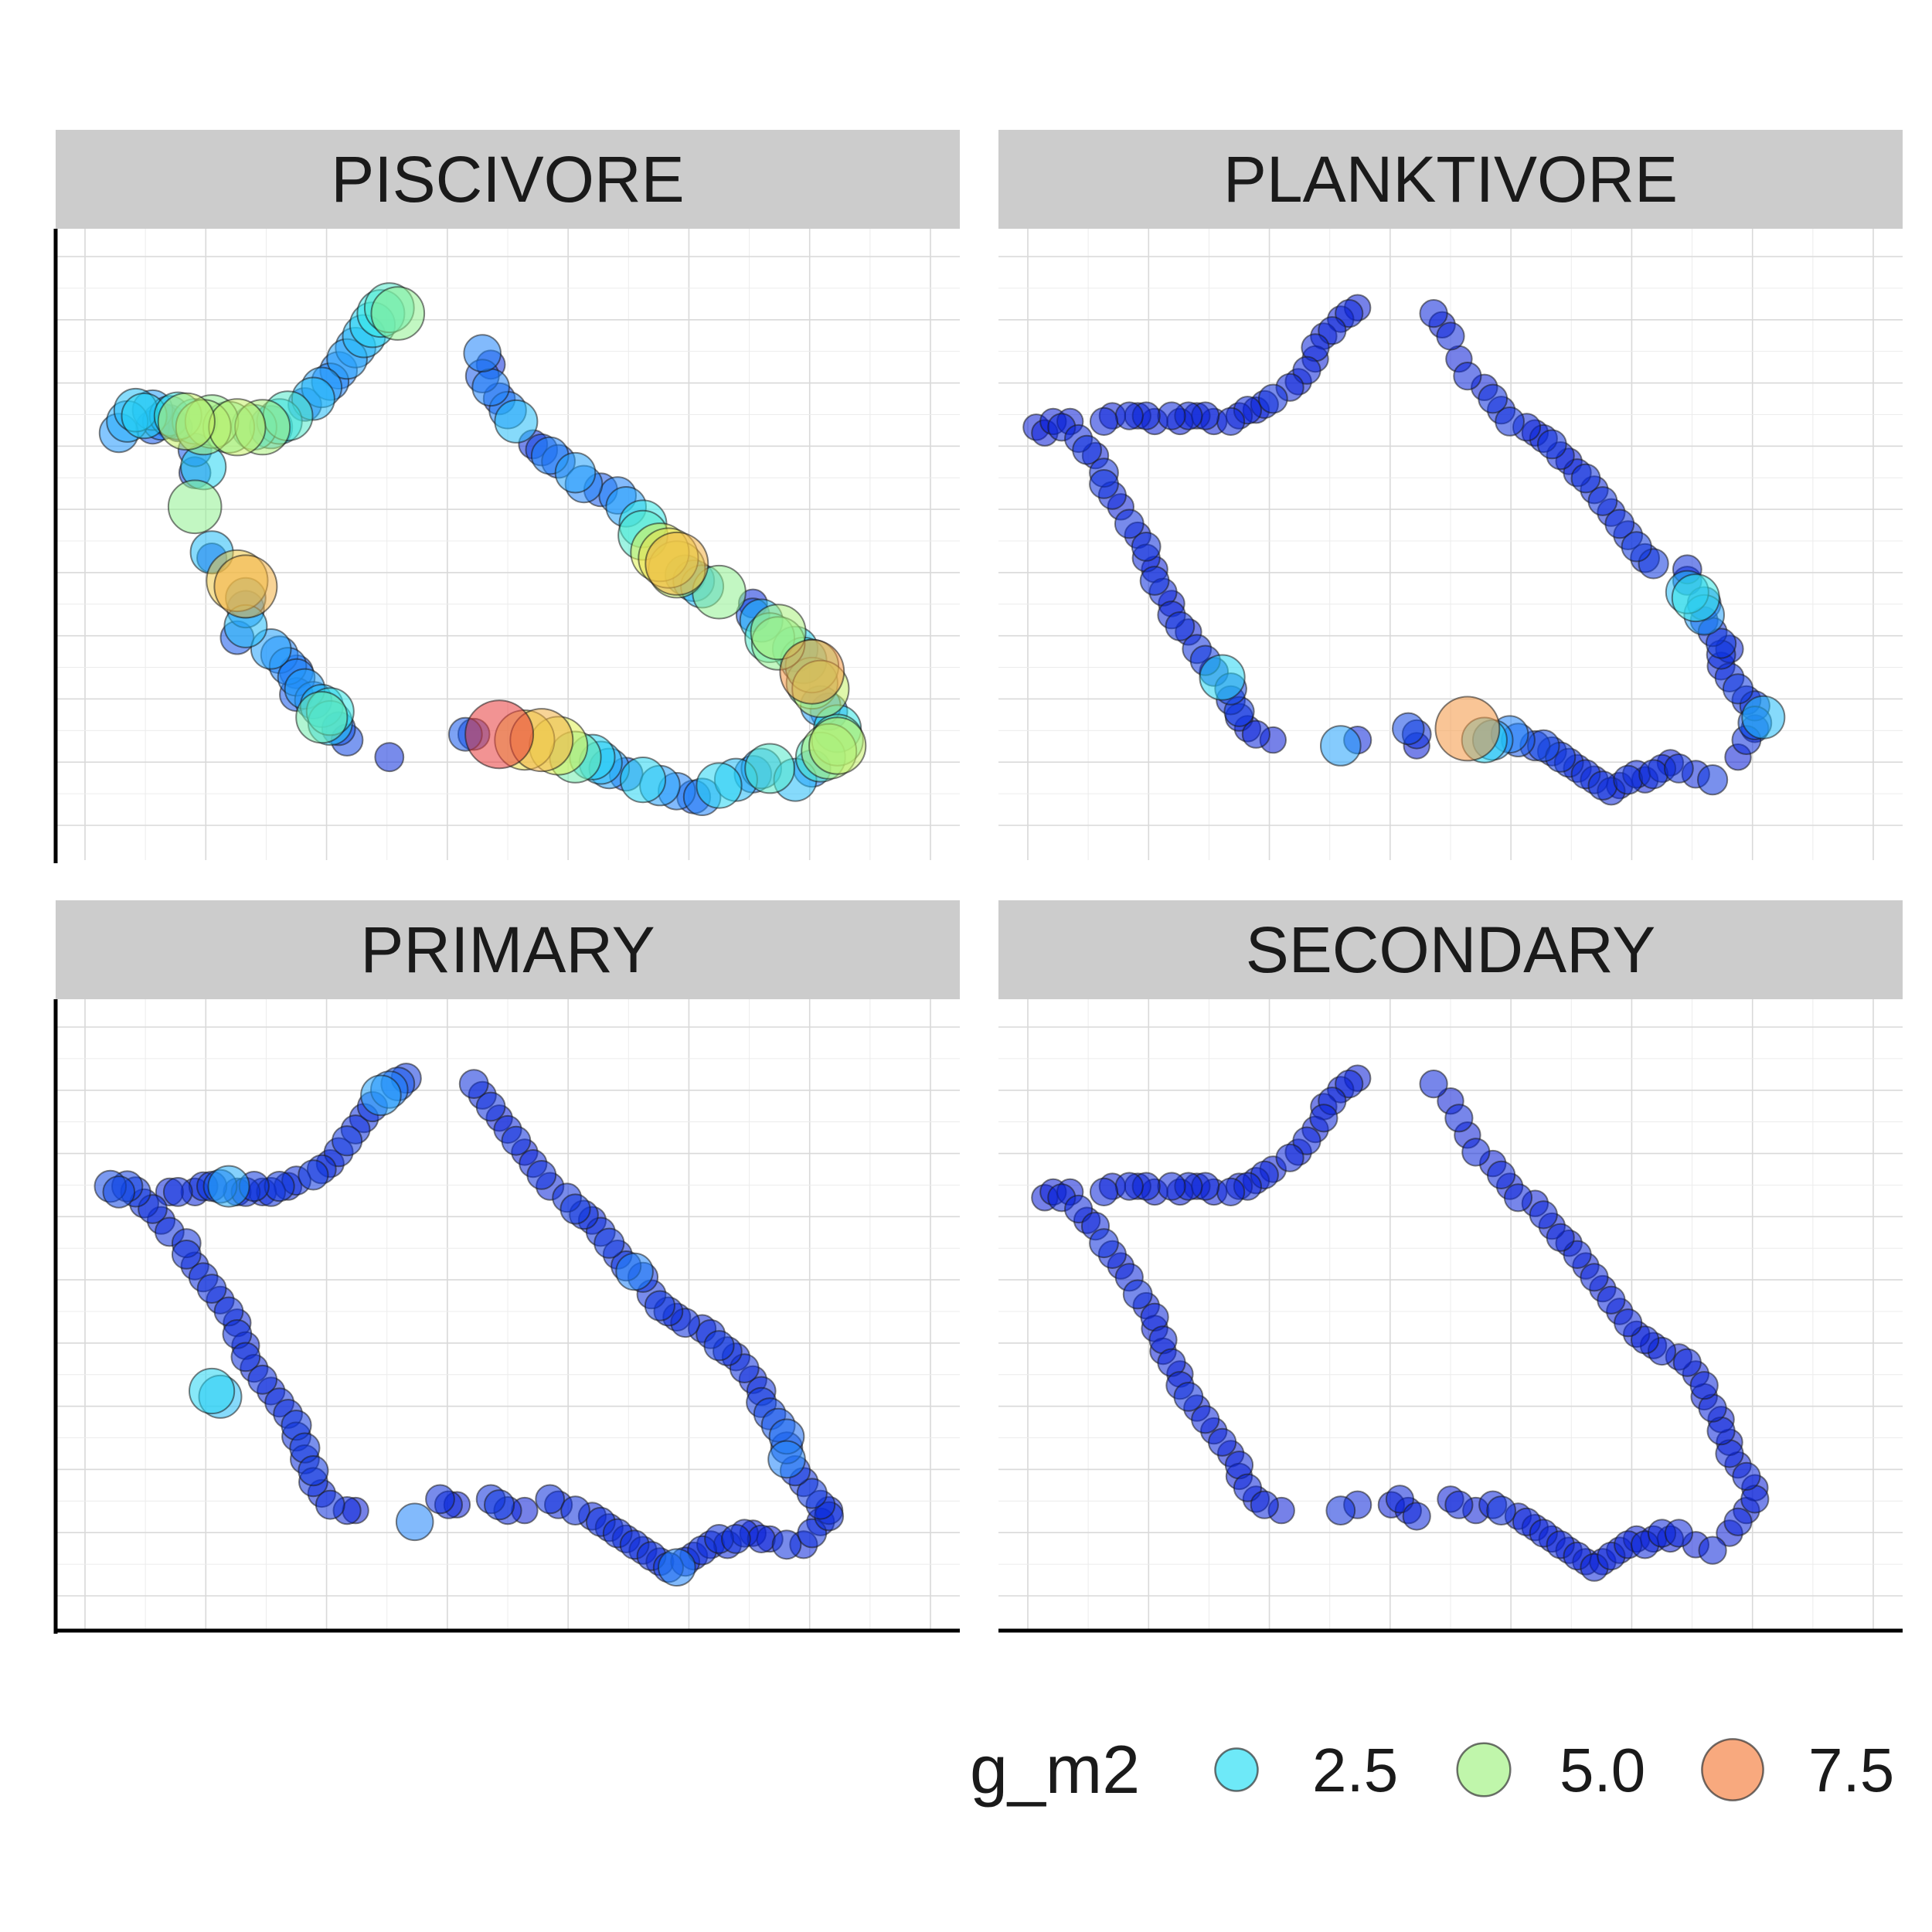  Describe the element at coordinates (1602, 1770) in the screenshot. I see `legend-key-label: 5.0` at that location.